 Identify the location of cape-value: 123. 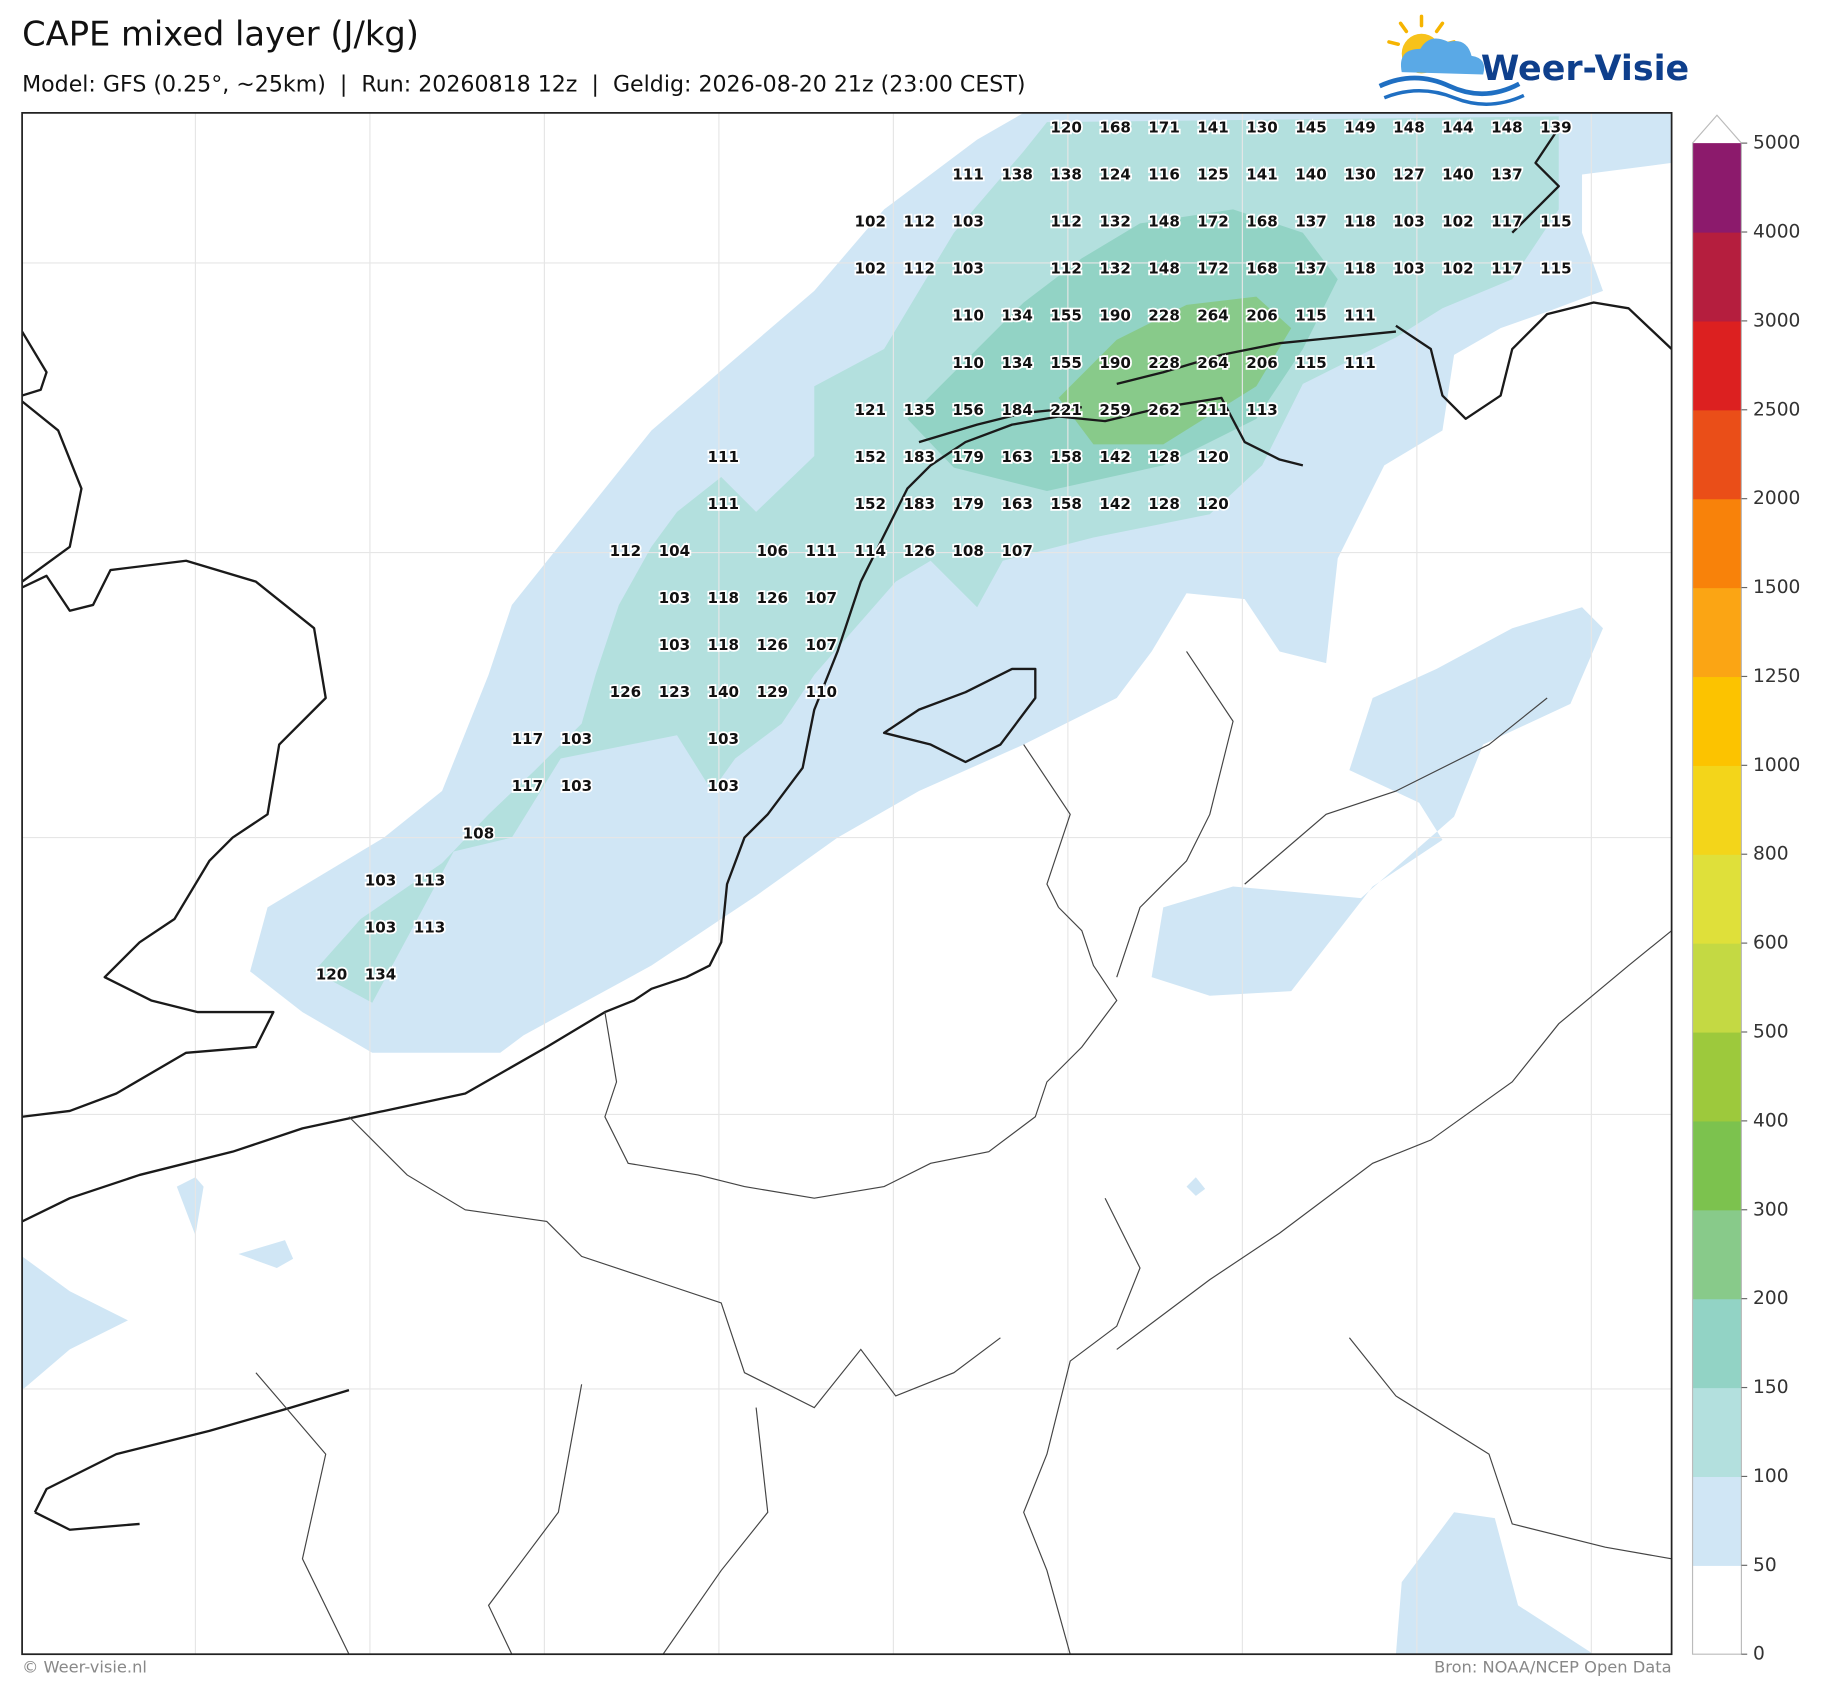
(675, 692).